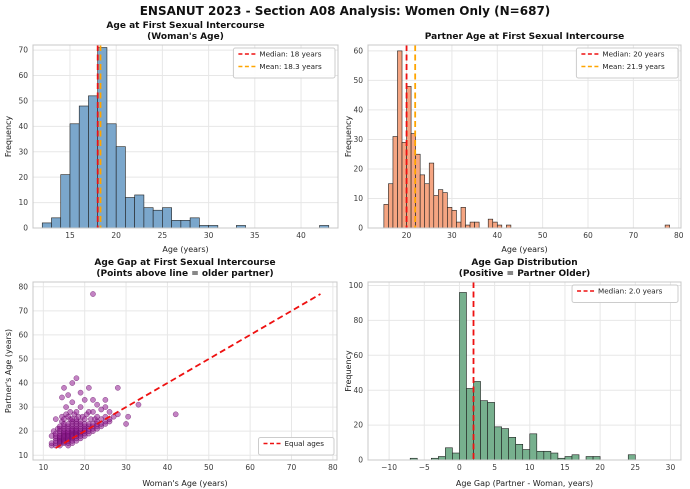 The width and height of the screenshot is (690, 489). I want to click on svg-text: Mean: 18.3 years, so click(290, 66).